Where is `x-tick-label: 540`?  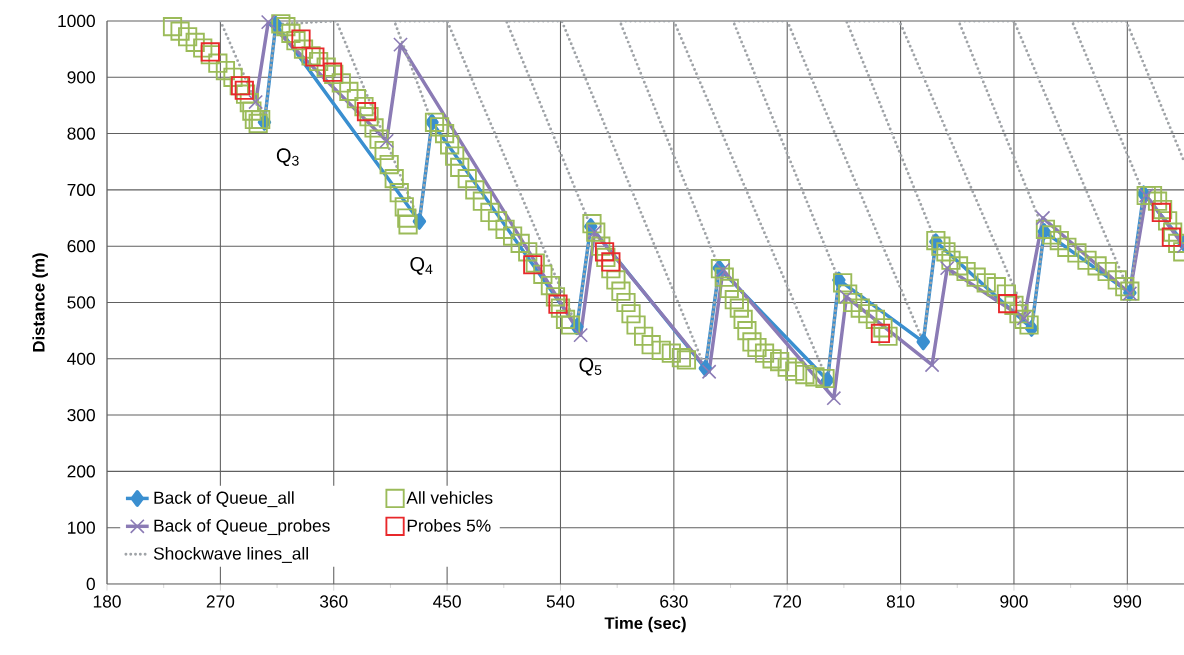
x-tick-label: 540 is located at coordinates (560, 601).